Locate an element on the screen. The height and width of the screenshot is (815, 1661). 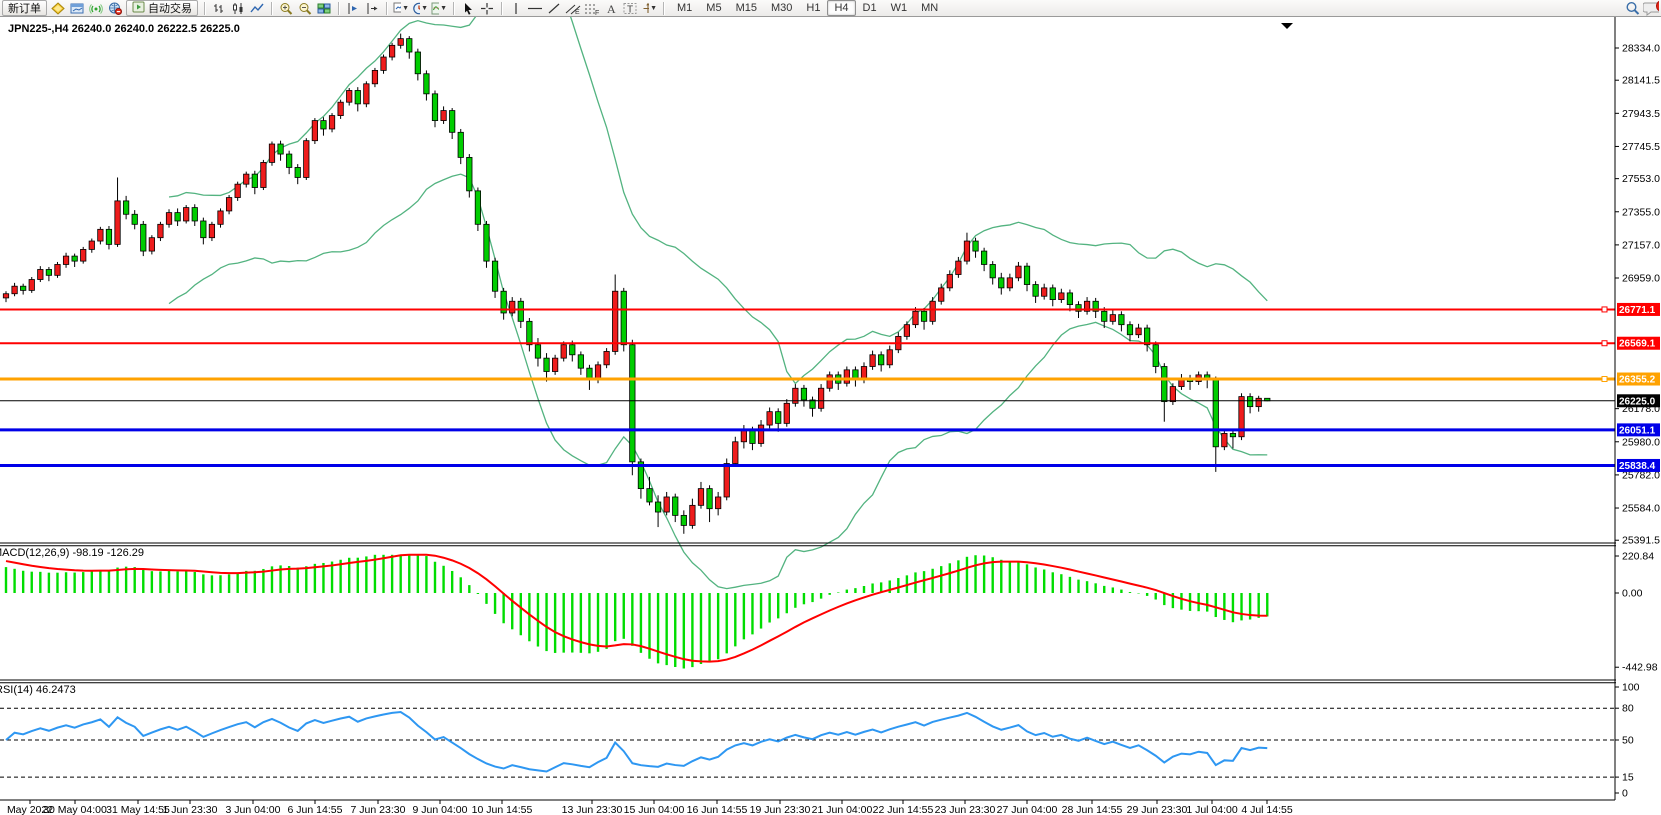
price-tick-label: 27745.5 is located at coordinates (1641, 147).